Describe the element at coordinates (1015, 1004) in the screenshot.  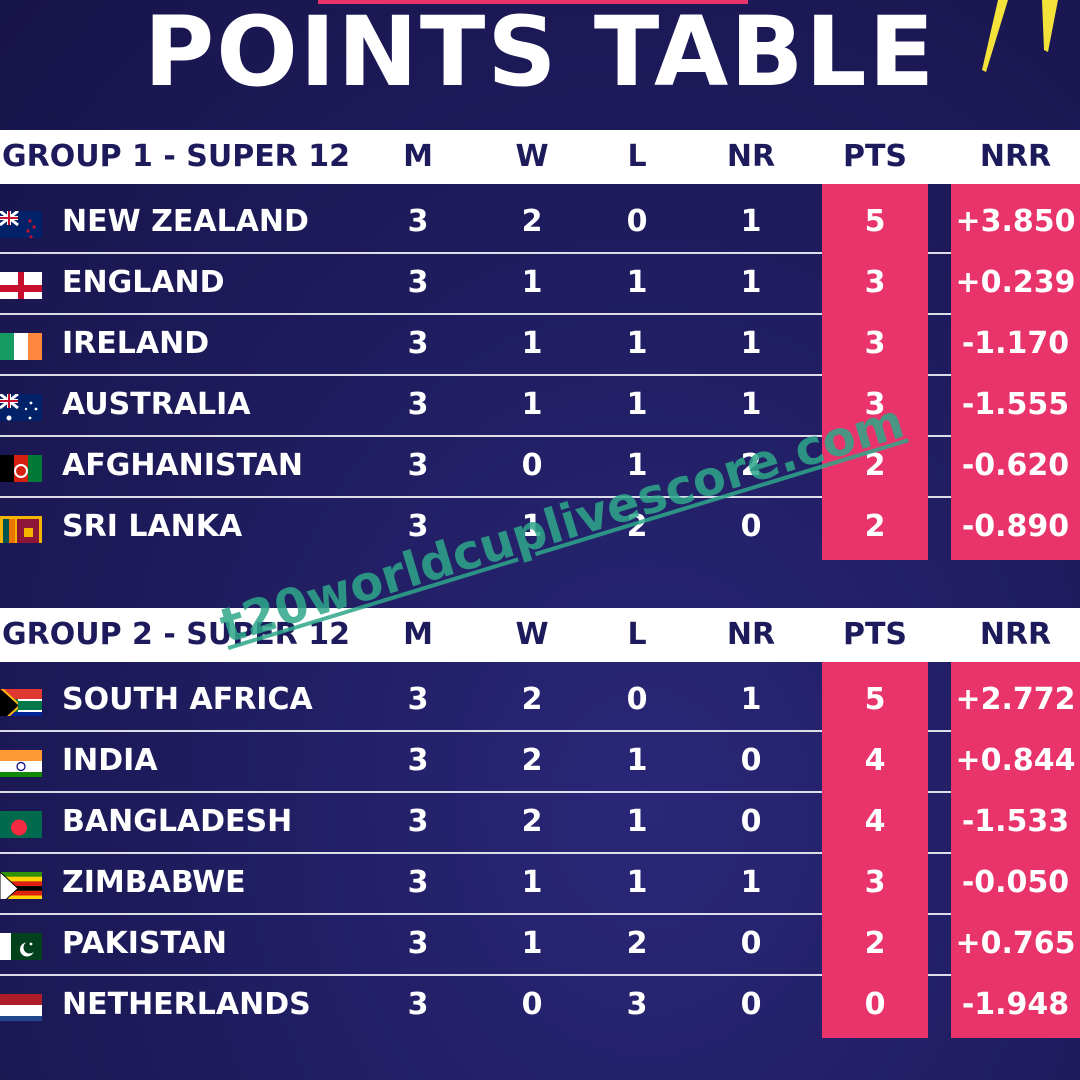
I see `cell-nrr: -1.948` at that location.